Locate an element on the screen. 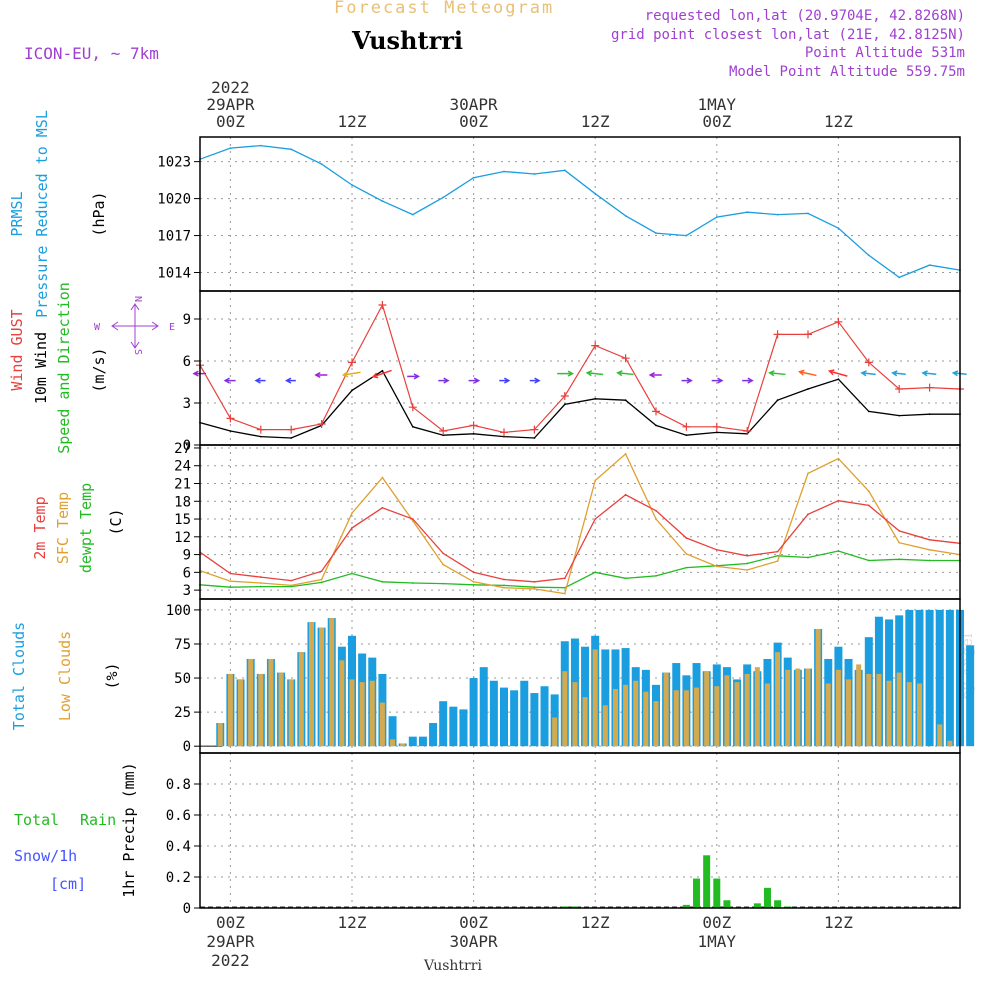 The image size is (1000, 1000). ylabel-10m-wind: 10m Wind is located at coordinates (41, 368).